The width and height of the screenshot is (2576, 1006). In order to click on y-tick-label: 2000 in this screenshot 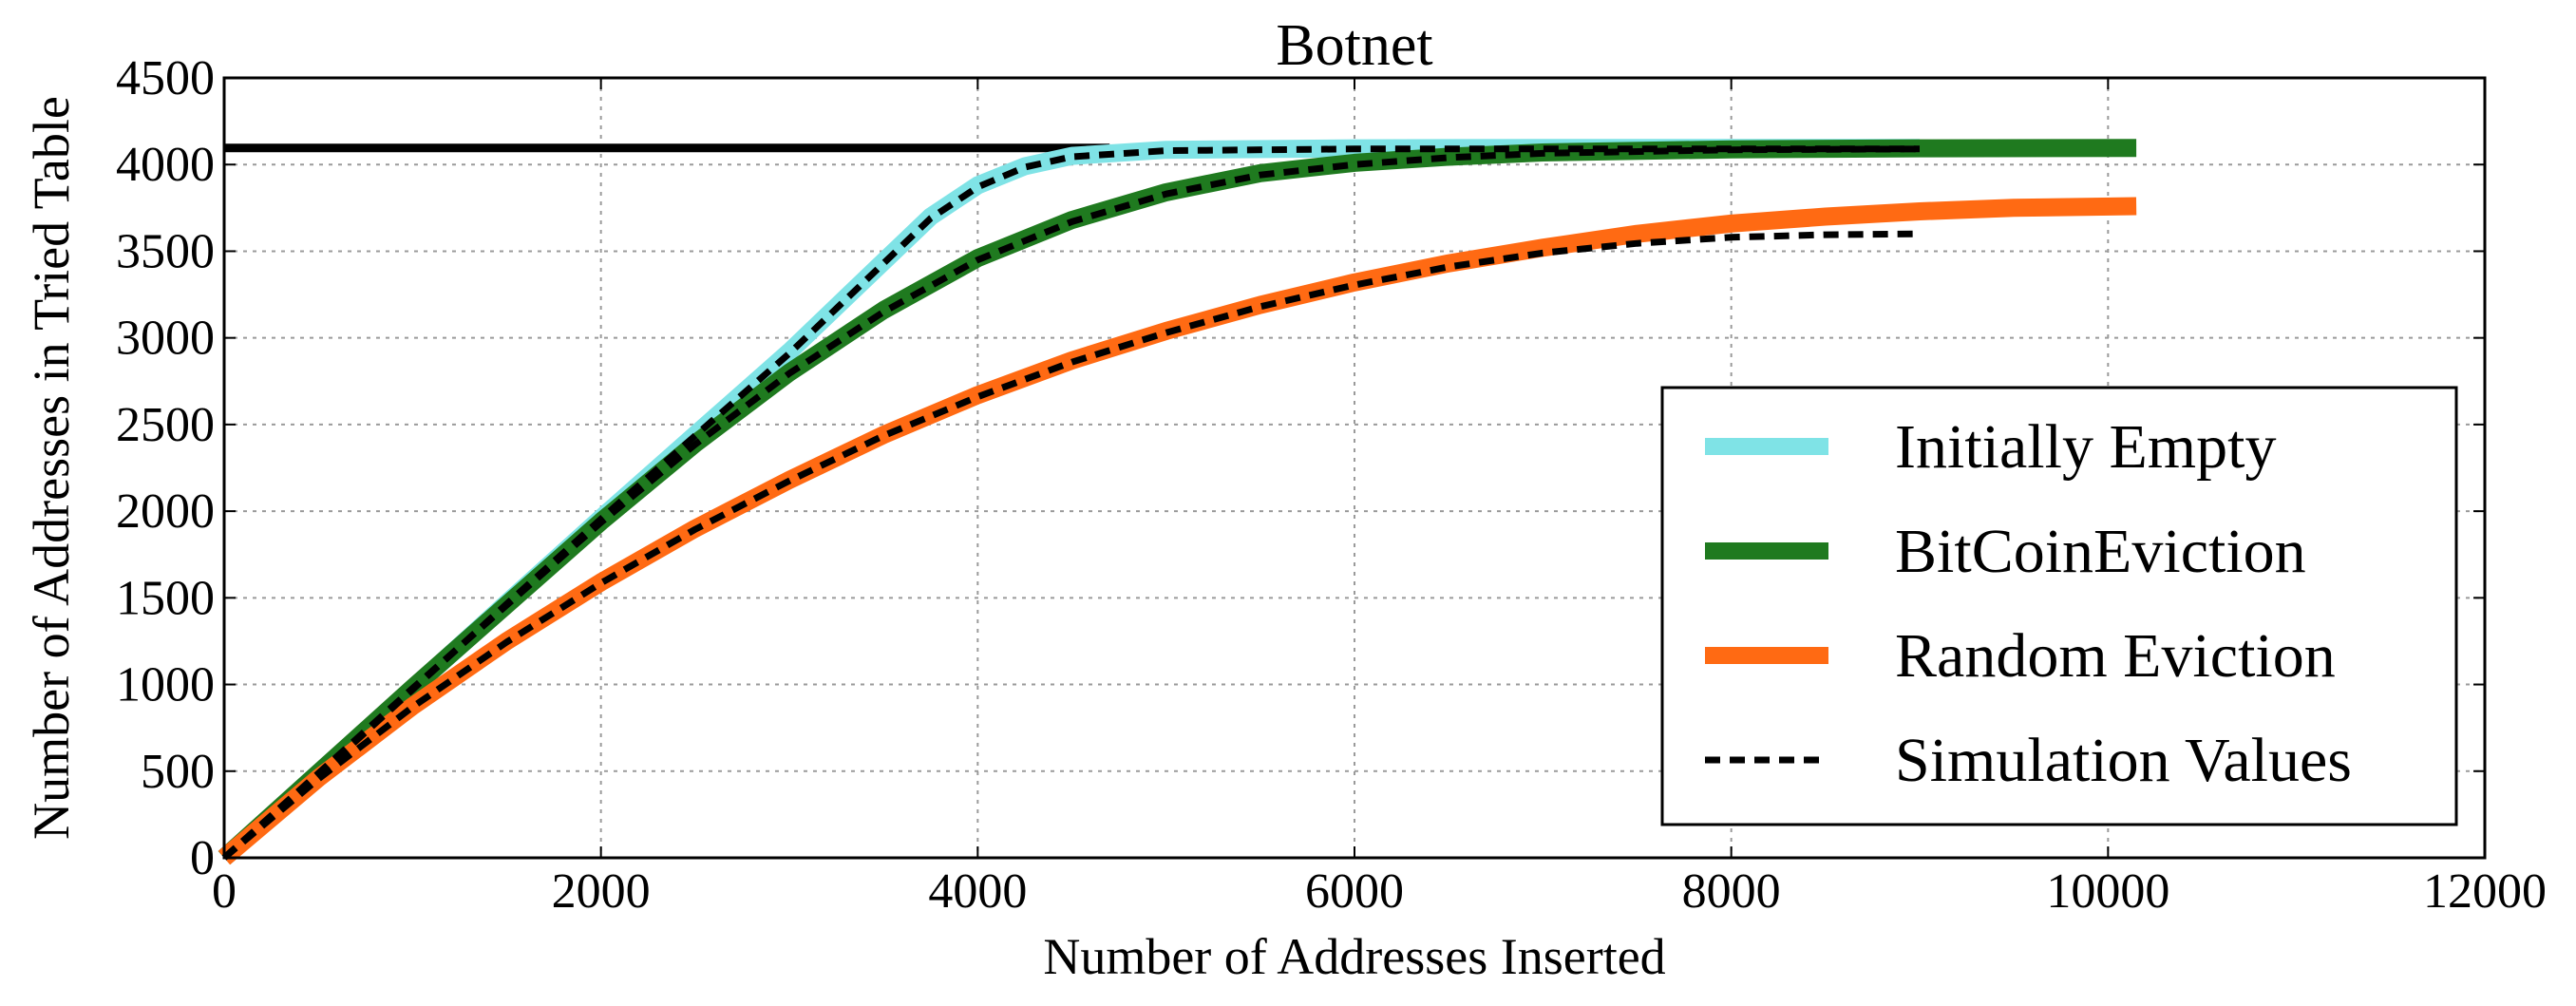, I will do `click(165, 511)`.